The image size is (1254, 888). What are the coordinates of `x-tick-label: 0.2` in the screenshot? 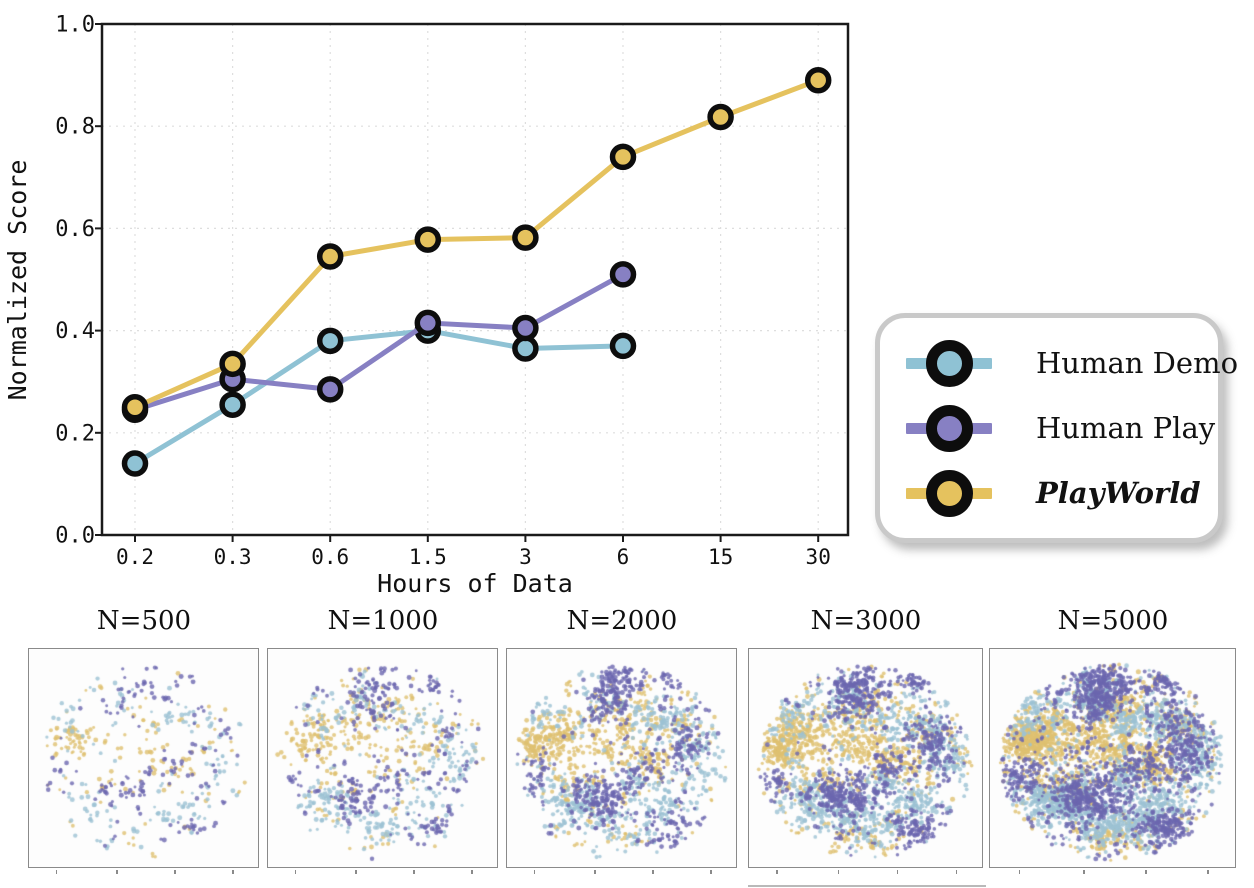 It's located at (135, 557).